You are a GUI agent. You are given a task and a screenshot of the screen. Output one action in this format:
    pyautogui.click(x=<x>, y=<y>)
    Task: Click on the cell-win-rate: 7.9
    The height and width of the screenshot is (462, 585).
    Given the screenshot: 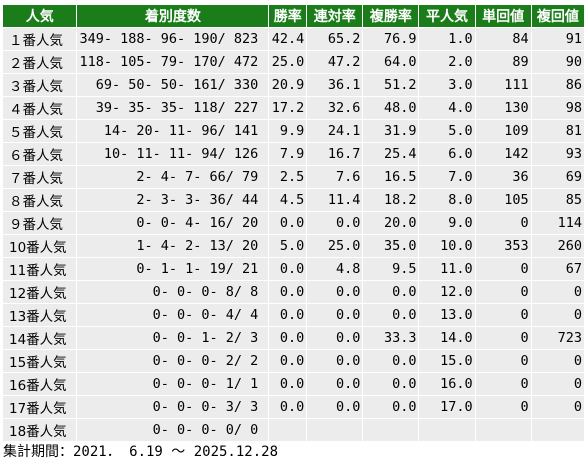 What is the action you would take?
    pyautogui.click(x=288, y=154)
    